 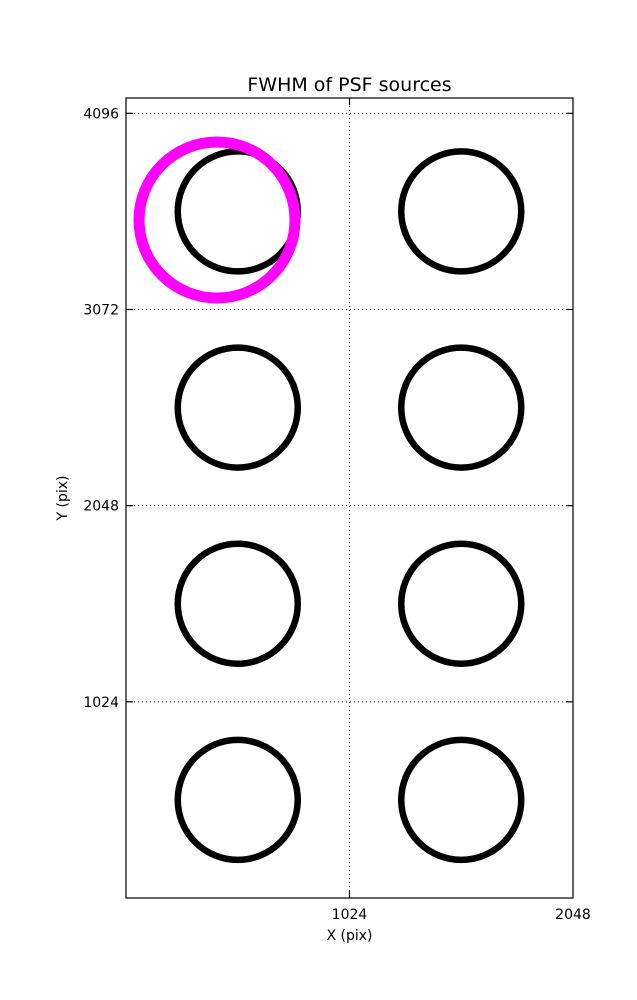 What do you see at coordinates (350, 915) in the screenshot?
I see `x-tick-label: 1024` at bounding box center [350, 915].